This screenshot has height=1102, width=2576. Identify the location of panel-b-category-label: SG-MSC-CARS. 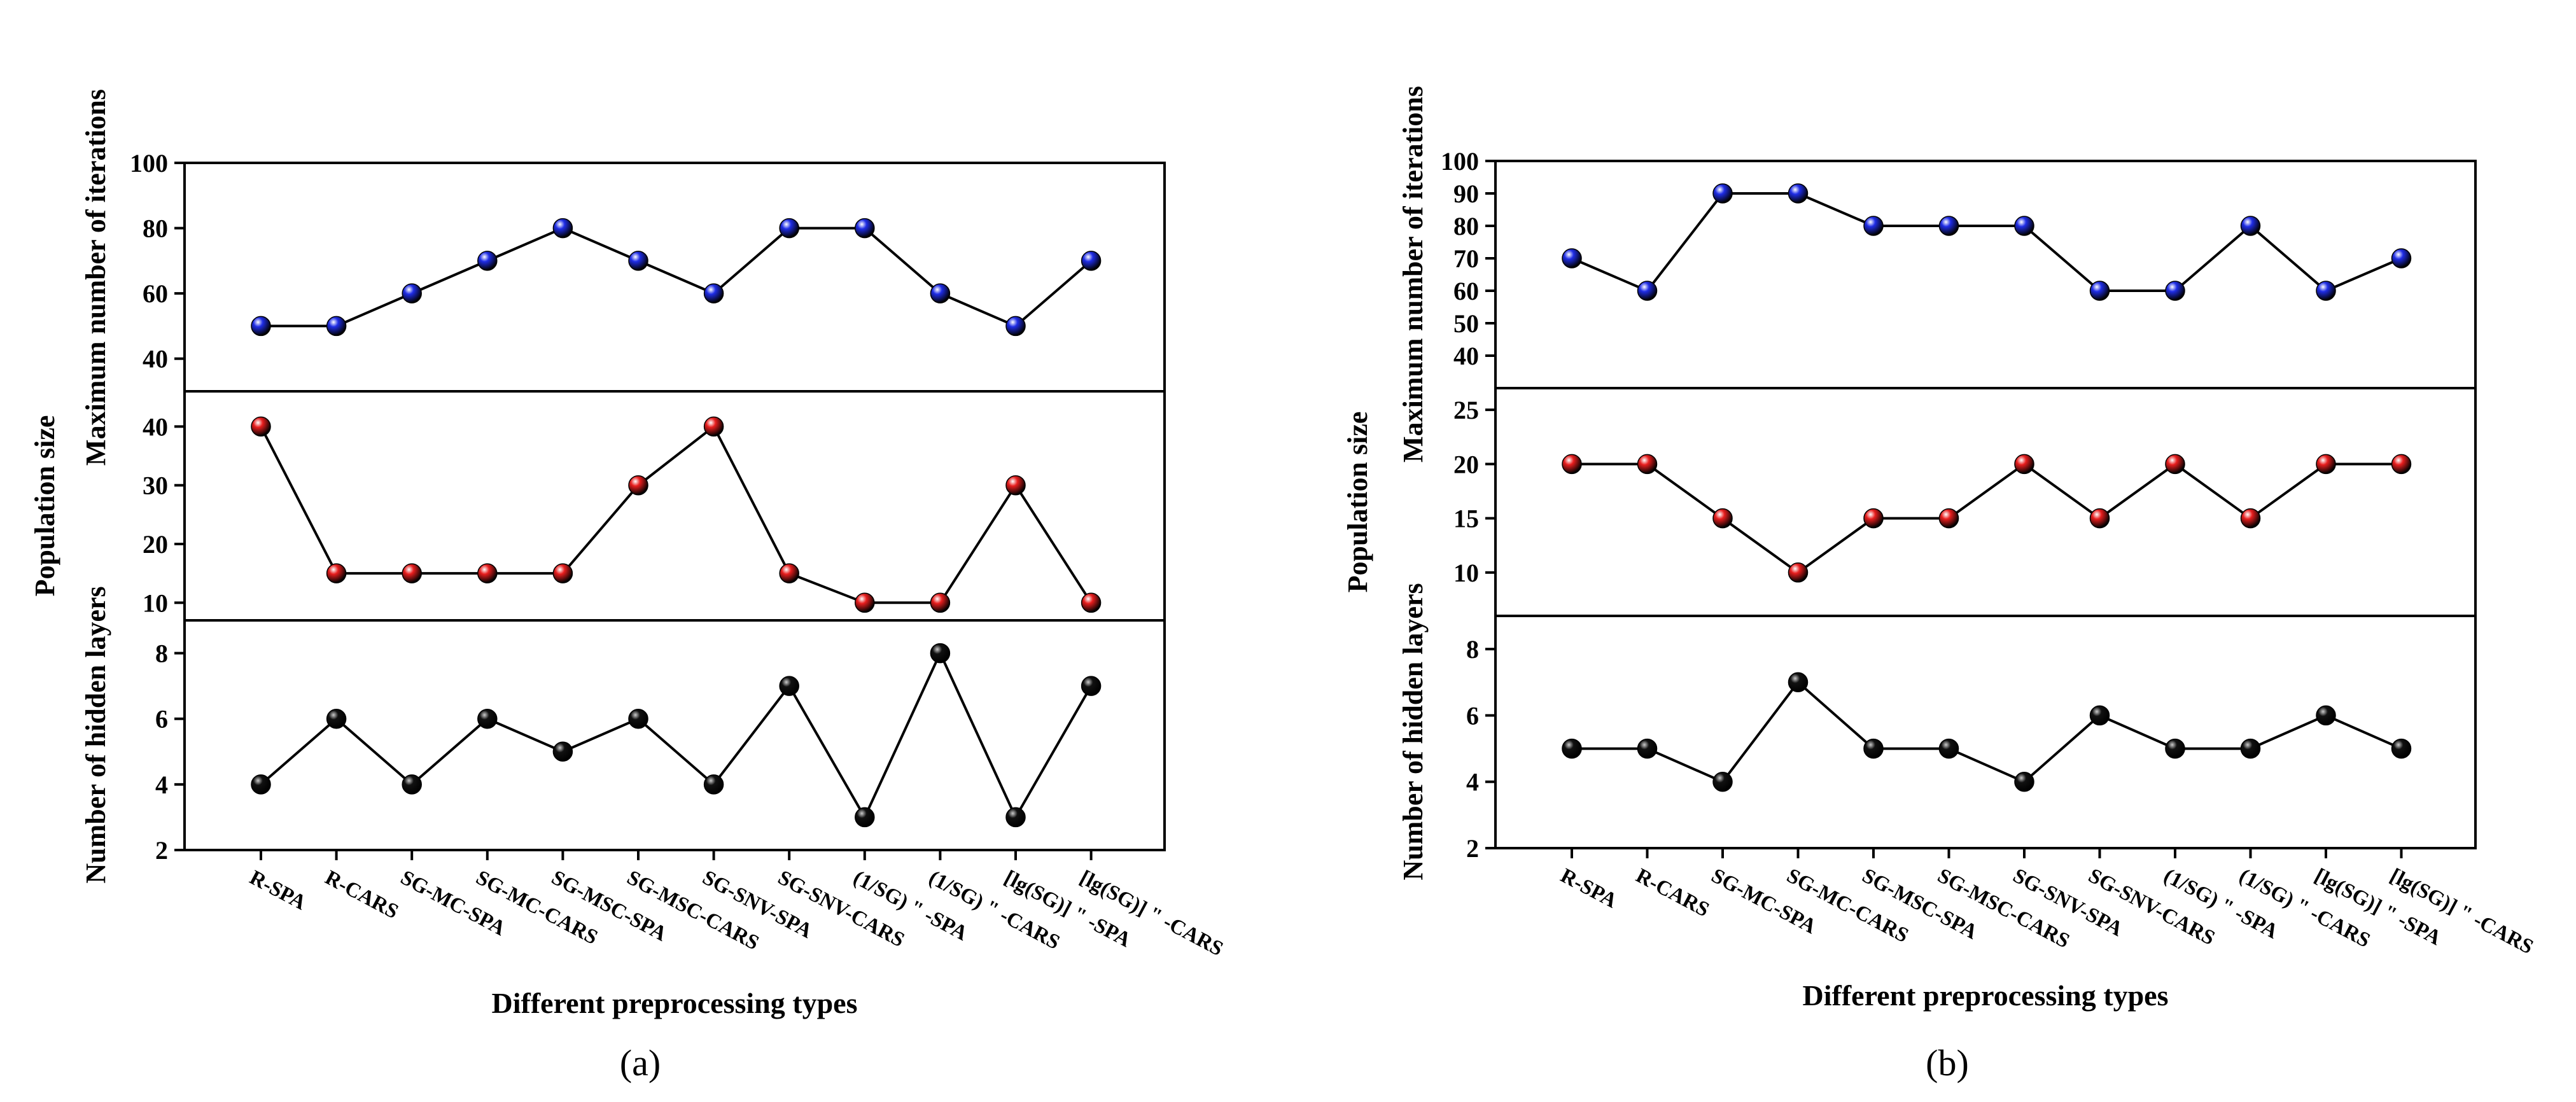
(2003, 908).